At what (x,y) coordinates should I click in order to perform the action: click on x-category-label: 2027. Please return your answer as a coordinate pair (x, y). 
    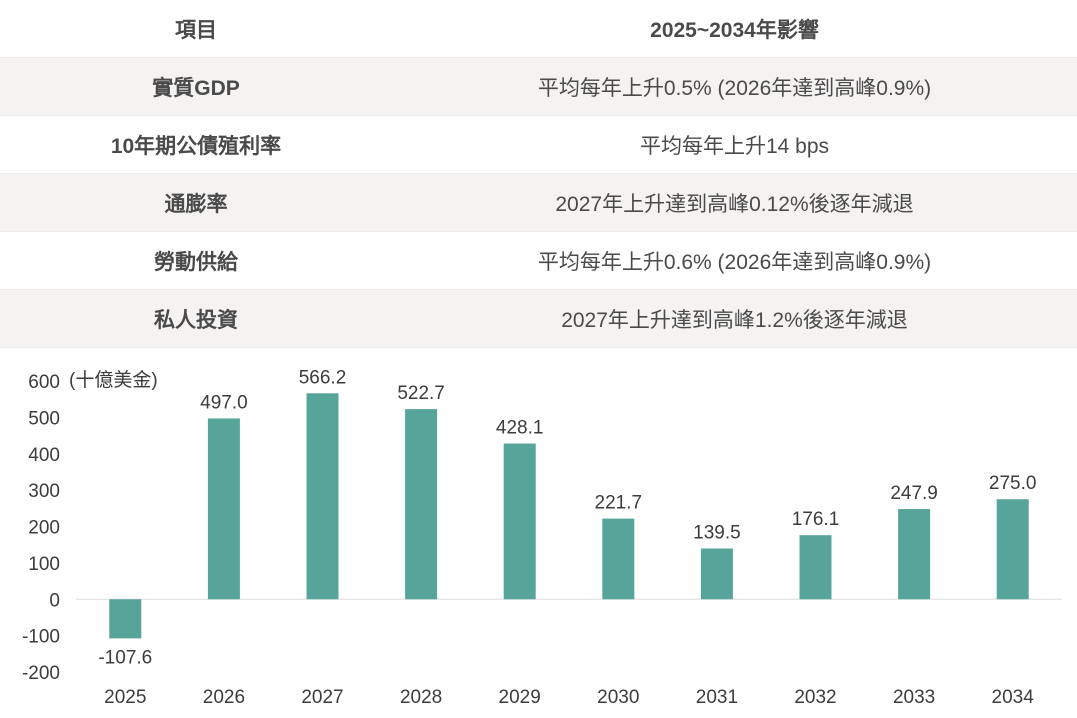
    Looking at the image, I should click on (322, 697).